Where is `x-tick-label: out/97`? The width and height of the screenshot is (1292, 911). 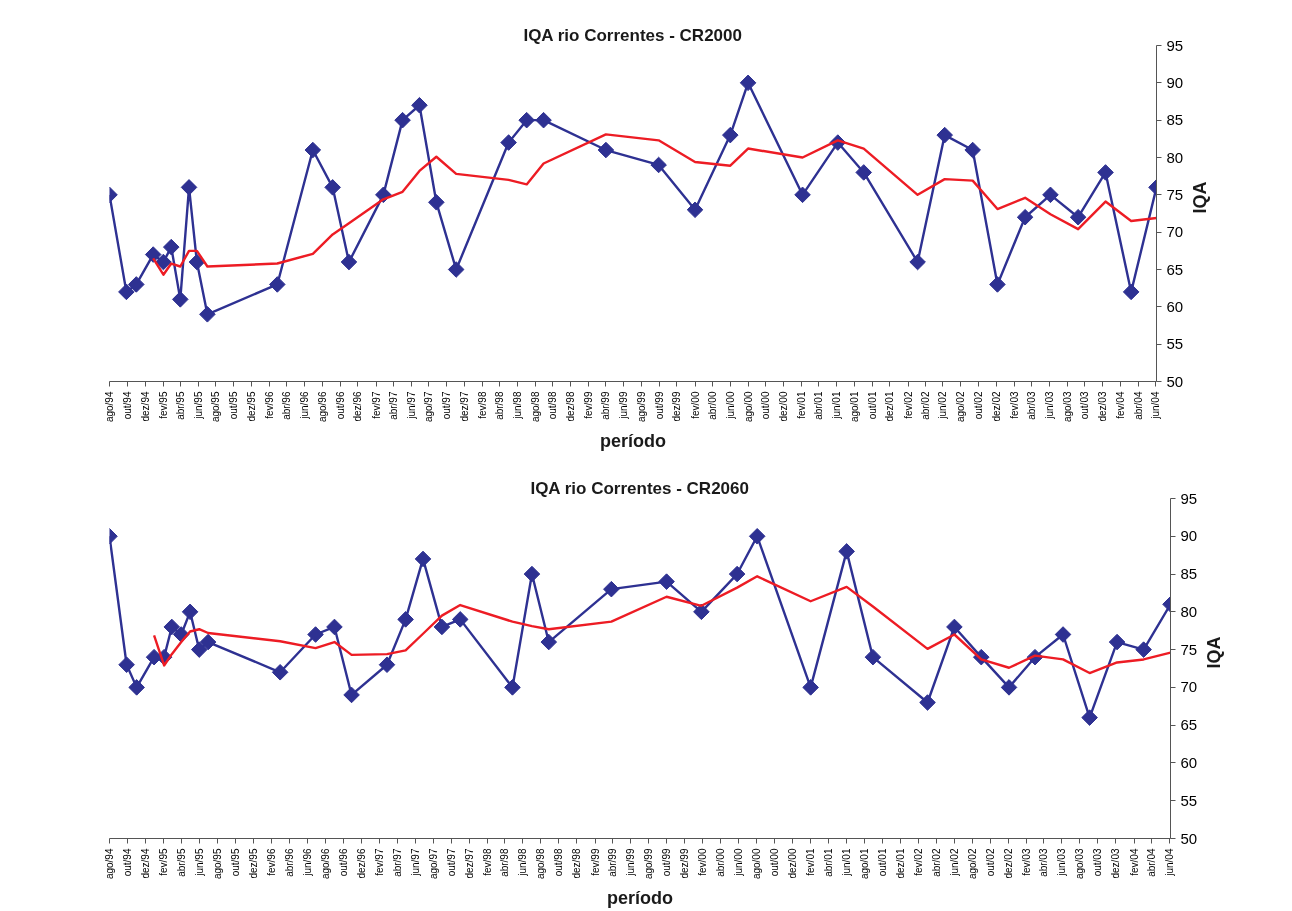
x-tick-label: out/97 is located at coordinates (447, 405).